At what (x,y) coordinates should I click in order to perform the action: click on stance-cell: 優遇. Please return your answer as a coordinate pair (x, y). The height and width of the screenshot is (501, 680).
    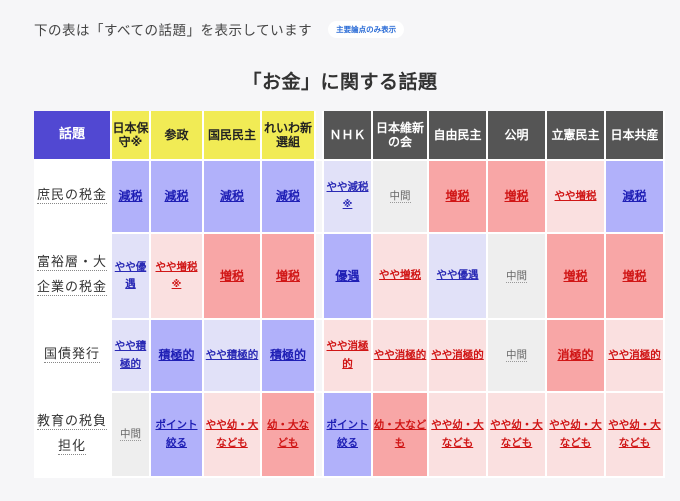
    Looking at the image, I should click on (348, 277).